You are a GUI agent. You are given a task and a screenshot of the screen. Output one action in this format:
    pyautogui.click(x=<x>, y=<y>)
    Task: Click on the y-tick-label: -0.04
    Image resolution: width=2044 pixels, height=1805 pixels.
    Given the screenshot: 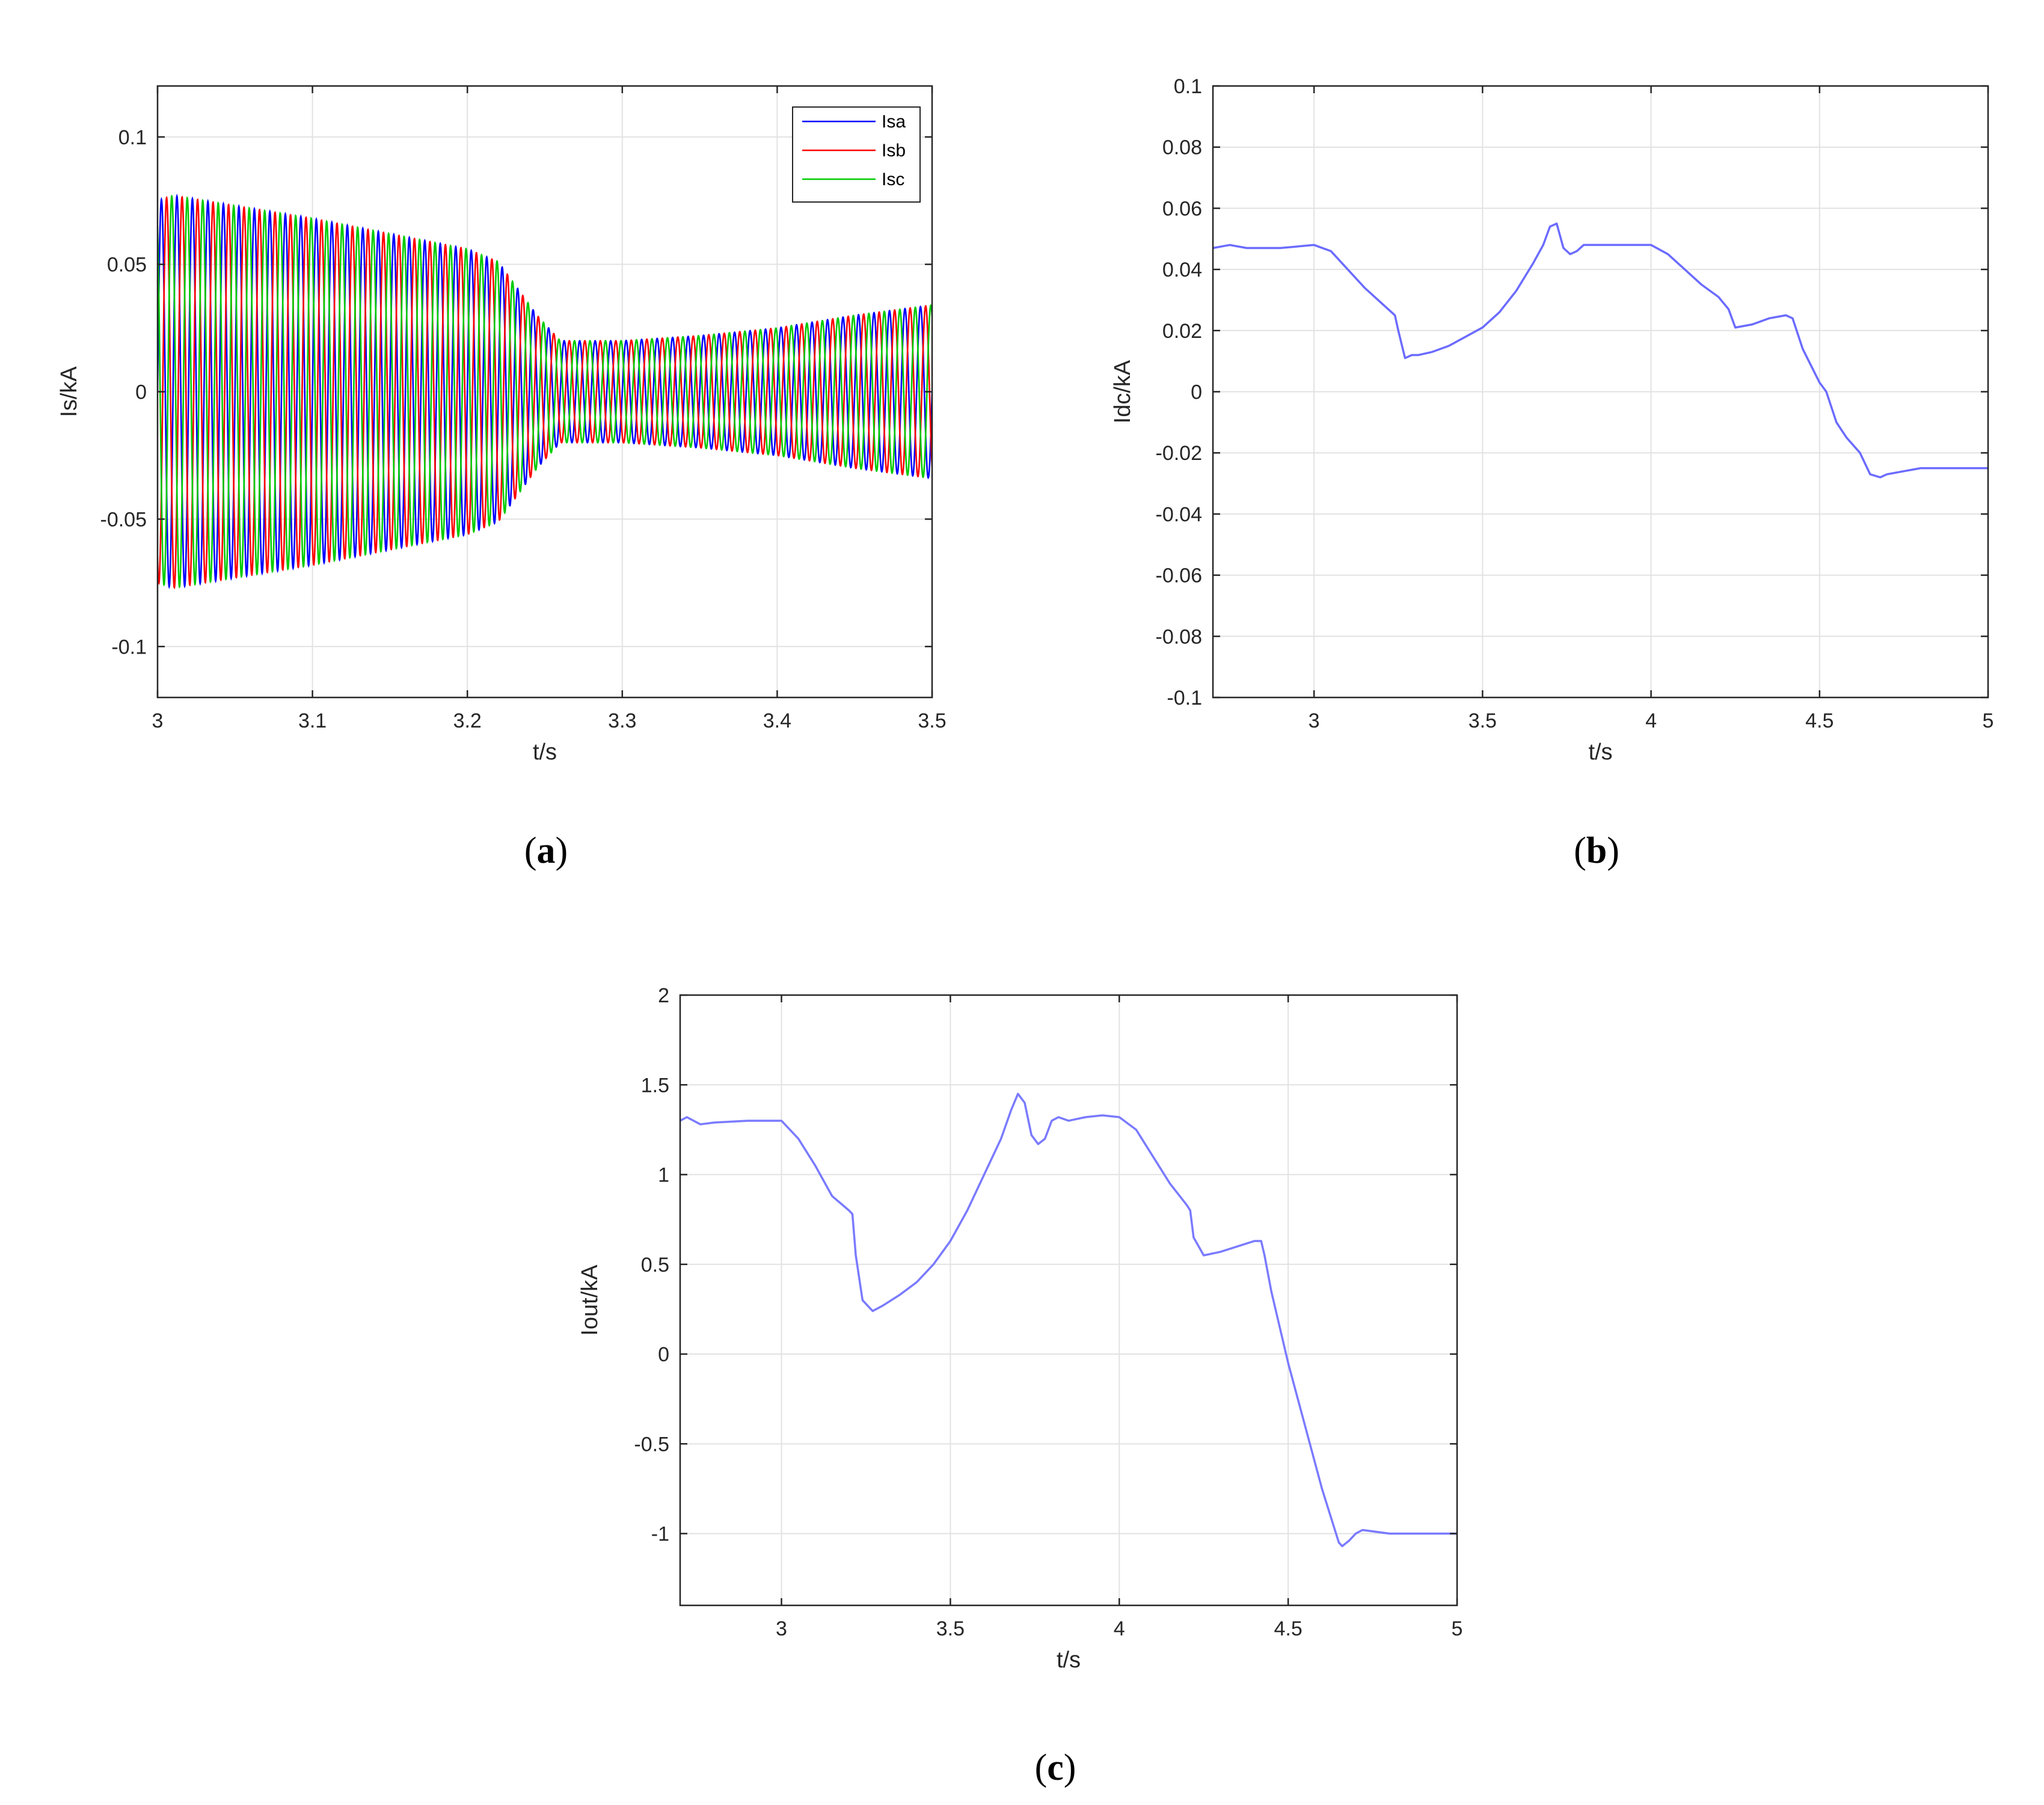 What is the action you would take?
    pyautogui.click(x=1179, y=514)
    